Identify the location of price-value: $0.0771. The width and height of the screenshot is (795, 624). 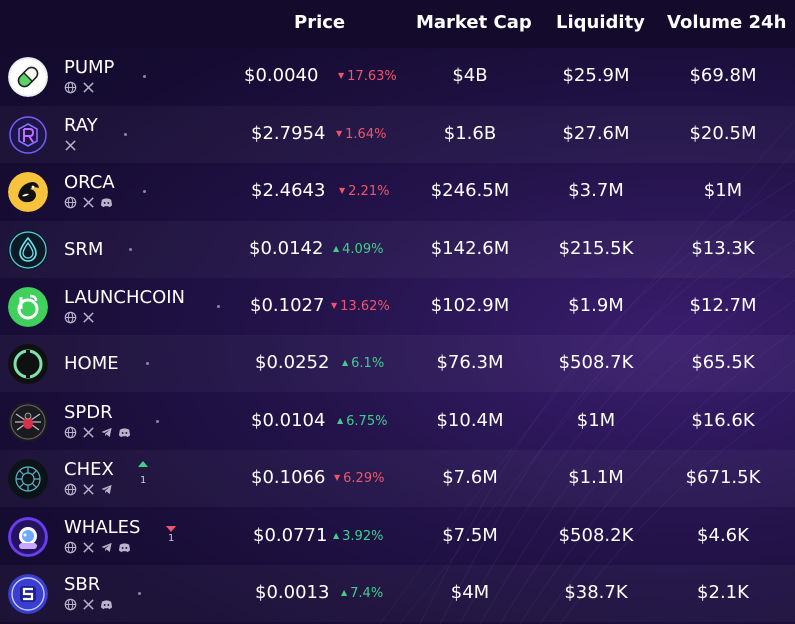
(290, 535).